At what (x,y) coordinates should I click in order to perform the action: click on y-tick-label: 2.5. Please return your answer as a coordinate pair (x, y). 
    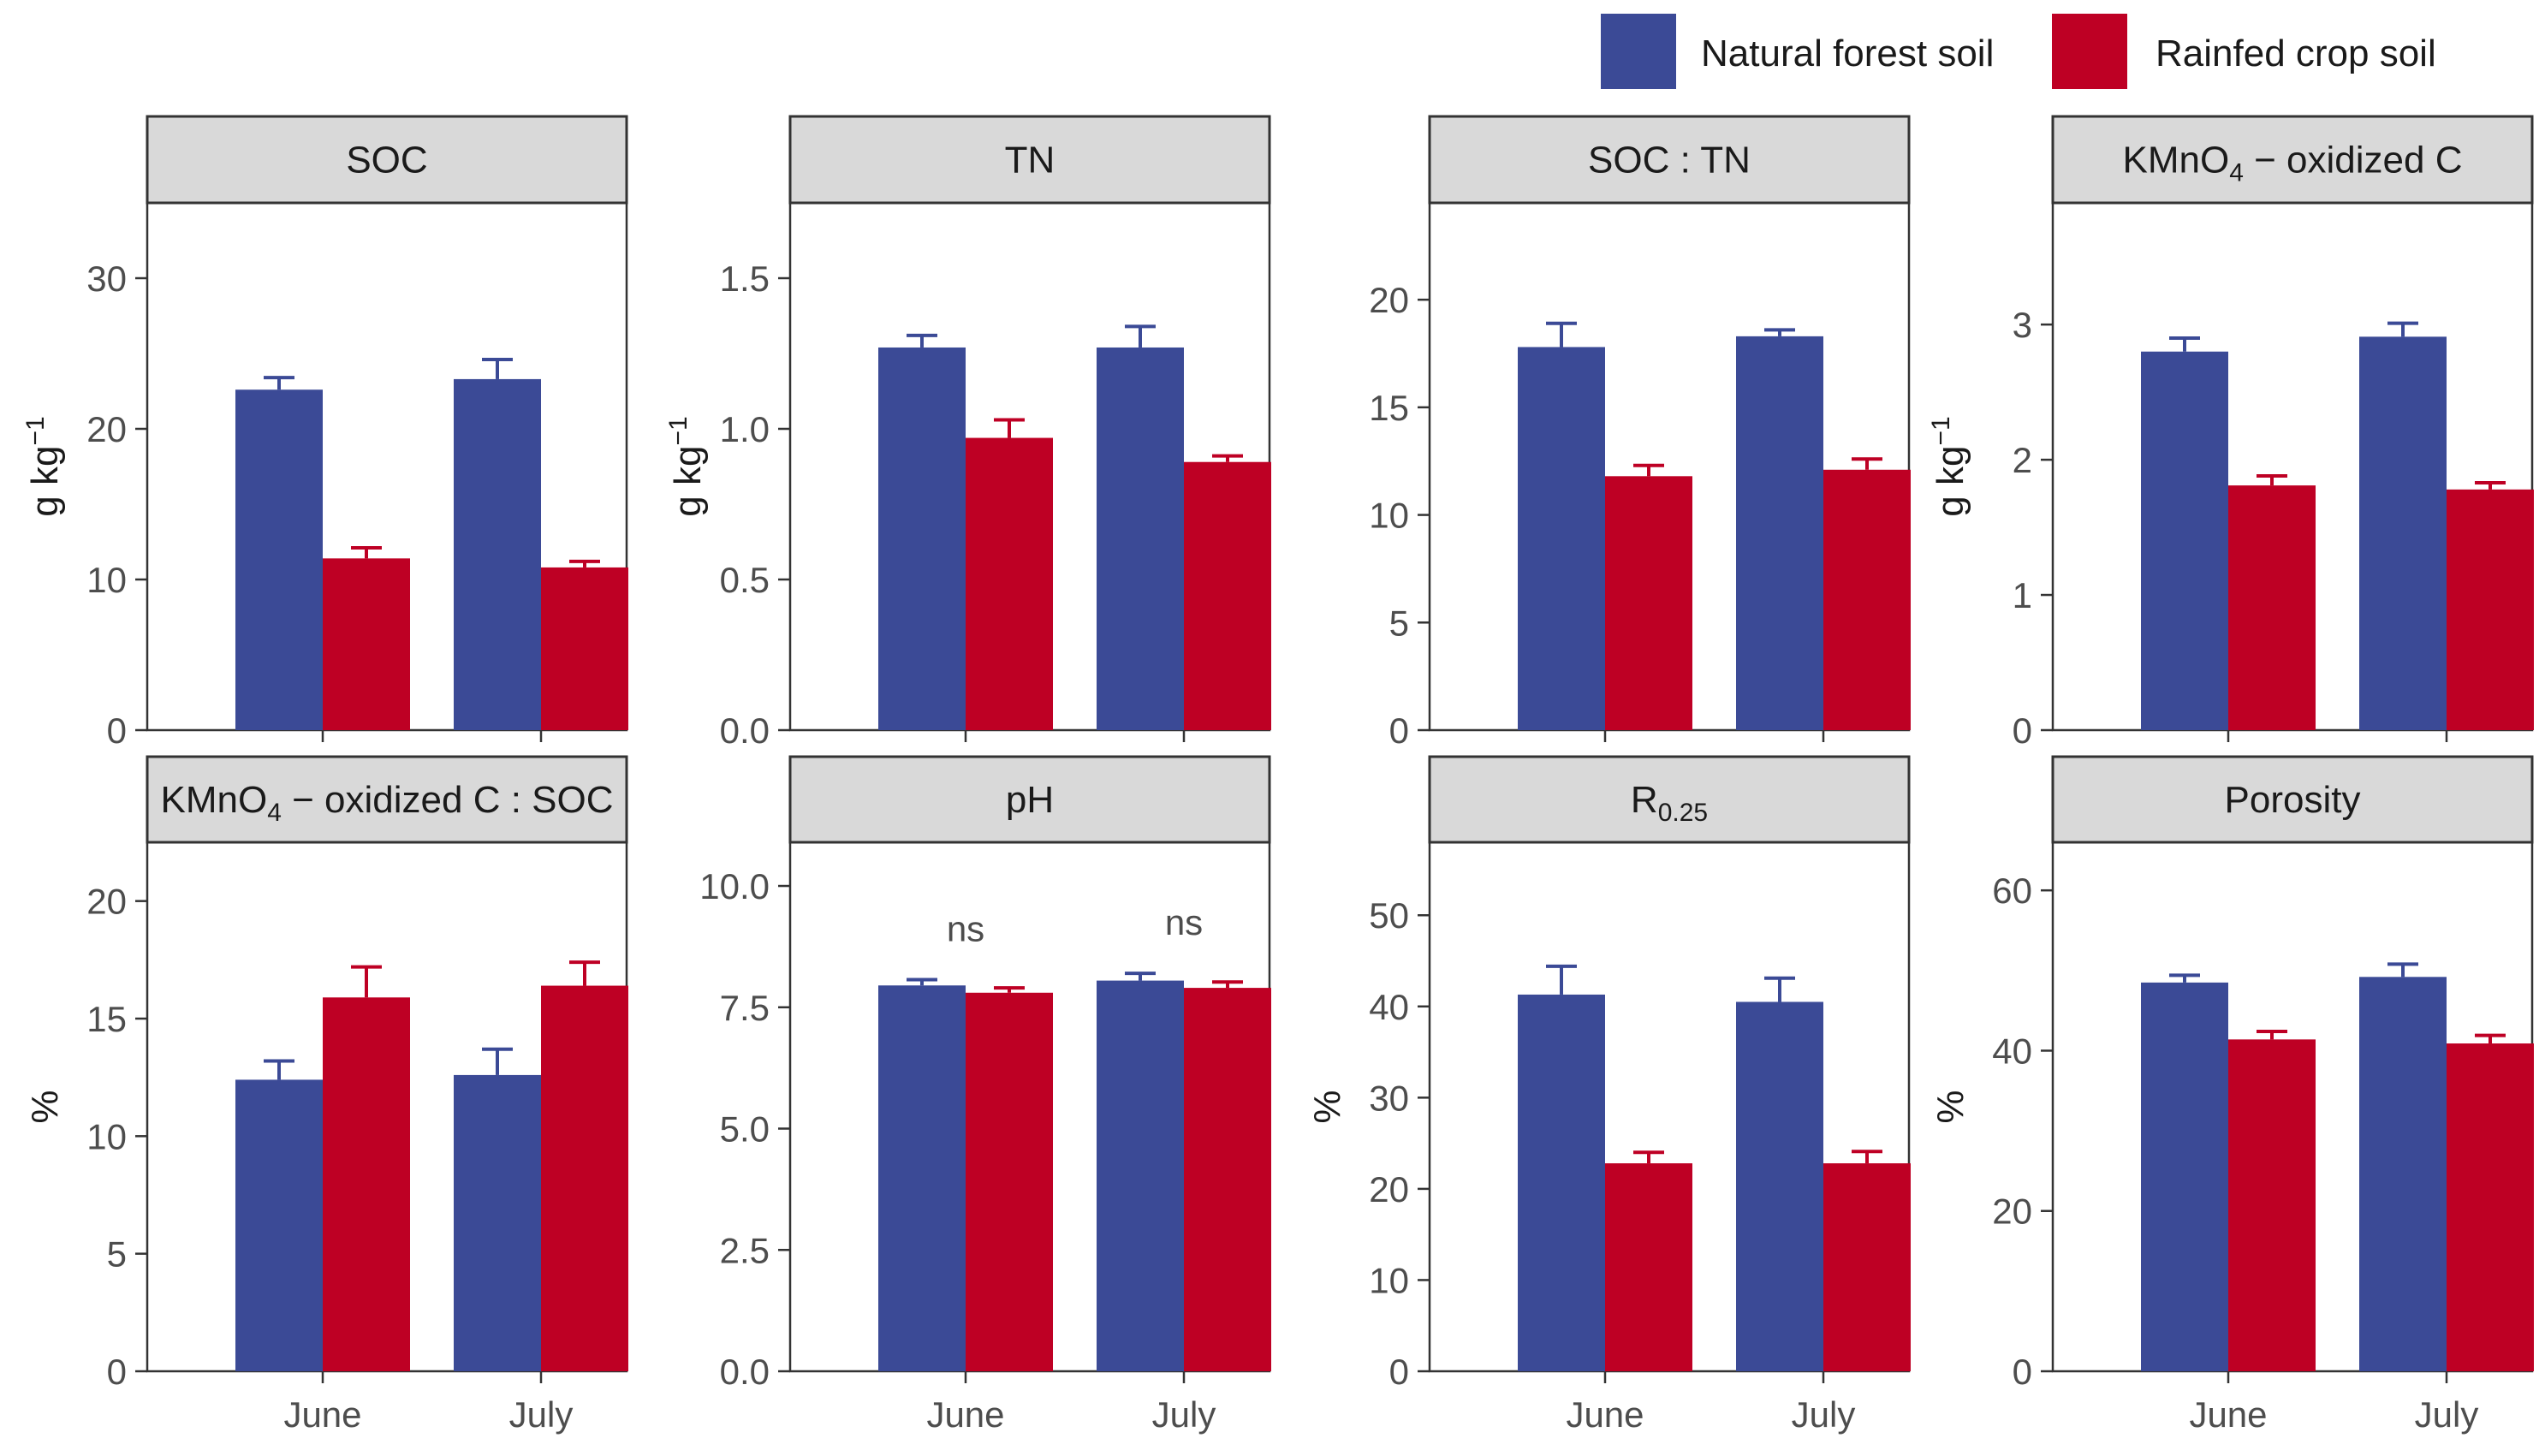
    Looking at the image, I should click on (745, 1250).